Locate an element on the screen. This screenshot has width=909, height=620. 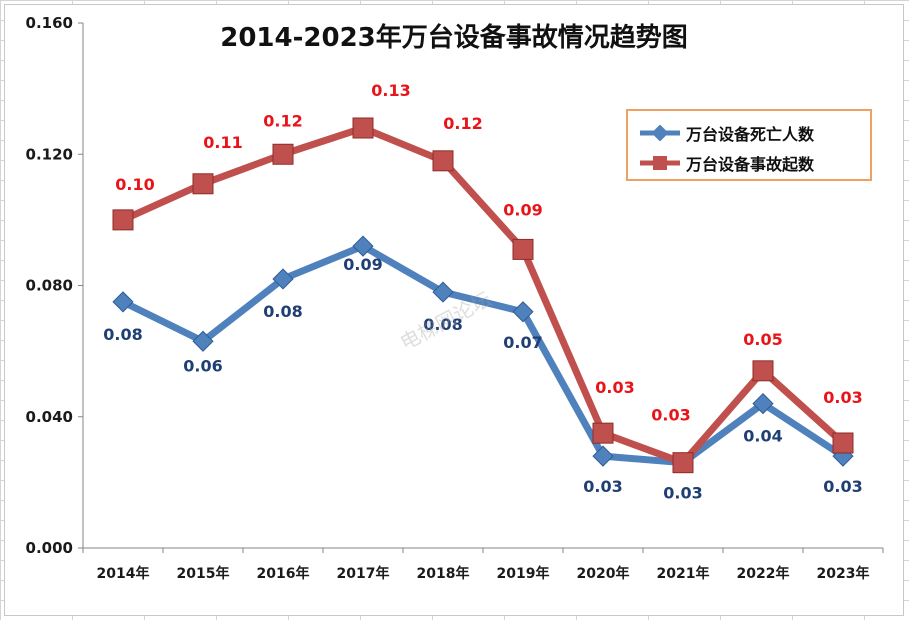
legend-marker-accidents is located at coordinates (660, 163).